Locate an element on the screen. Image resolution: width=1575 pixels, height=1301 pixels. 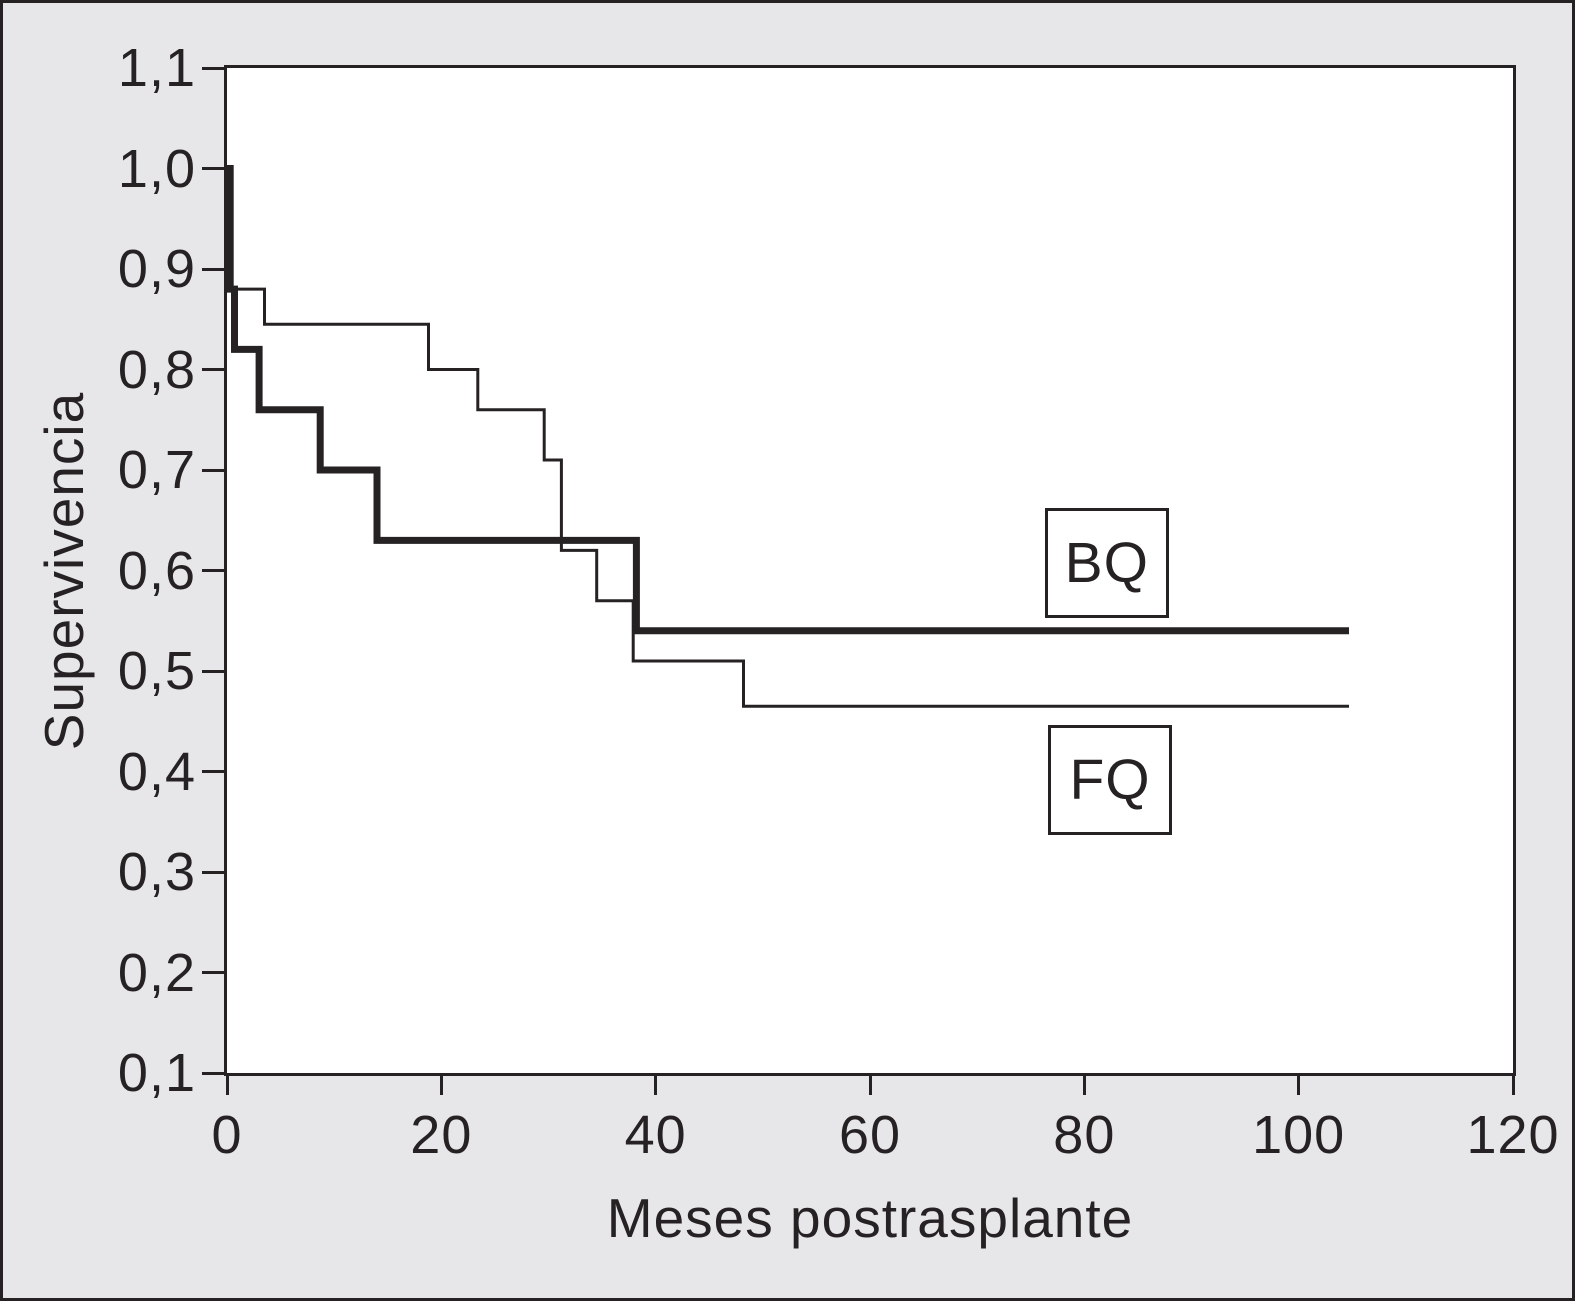
fq-label: FQ is located at coordinates (1110, 779).